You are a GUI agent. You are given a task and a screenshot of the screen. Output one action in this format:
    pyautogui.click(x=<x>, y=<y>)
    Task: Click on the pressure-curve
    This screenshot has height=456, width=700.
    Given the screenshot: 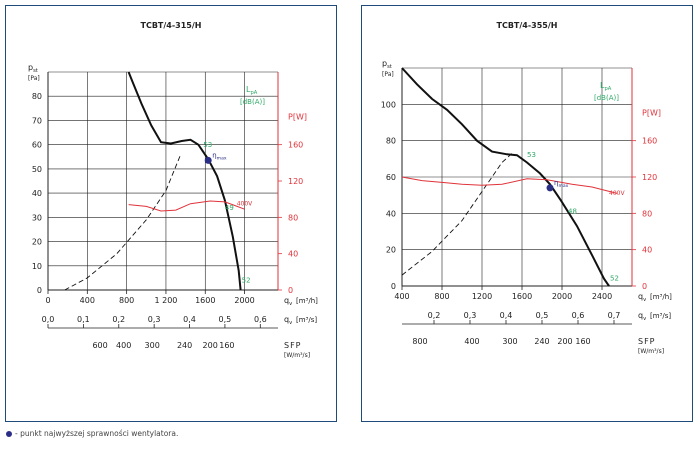 What is the action you would take?
    pyautogui.click(x=505, y=177)
    